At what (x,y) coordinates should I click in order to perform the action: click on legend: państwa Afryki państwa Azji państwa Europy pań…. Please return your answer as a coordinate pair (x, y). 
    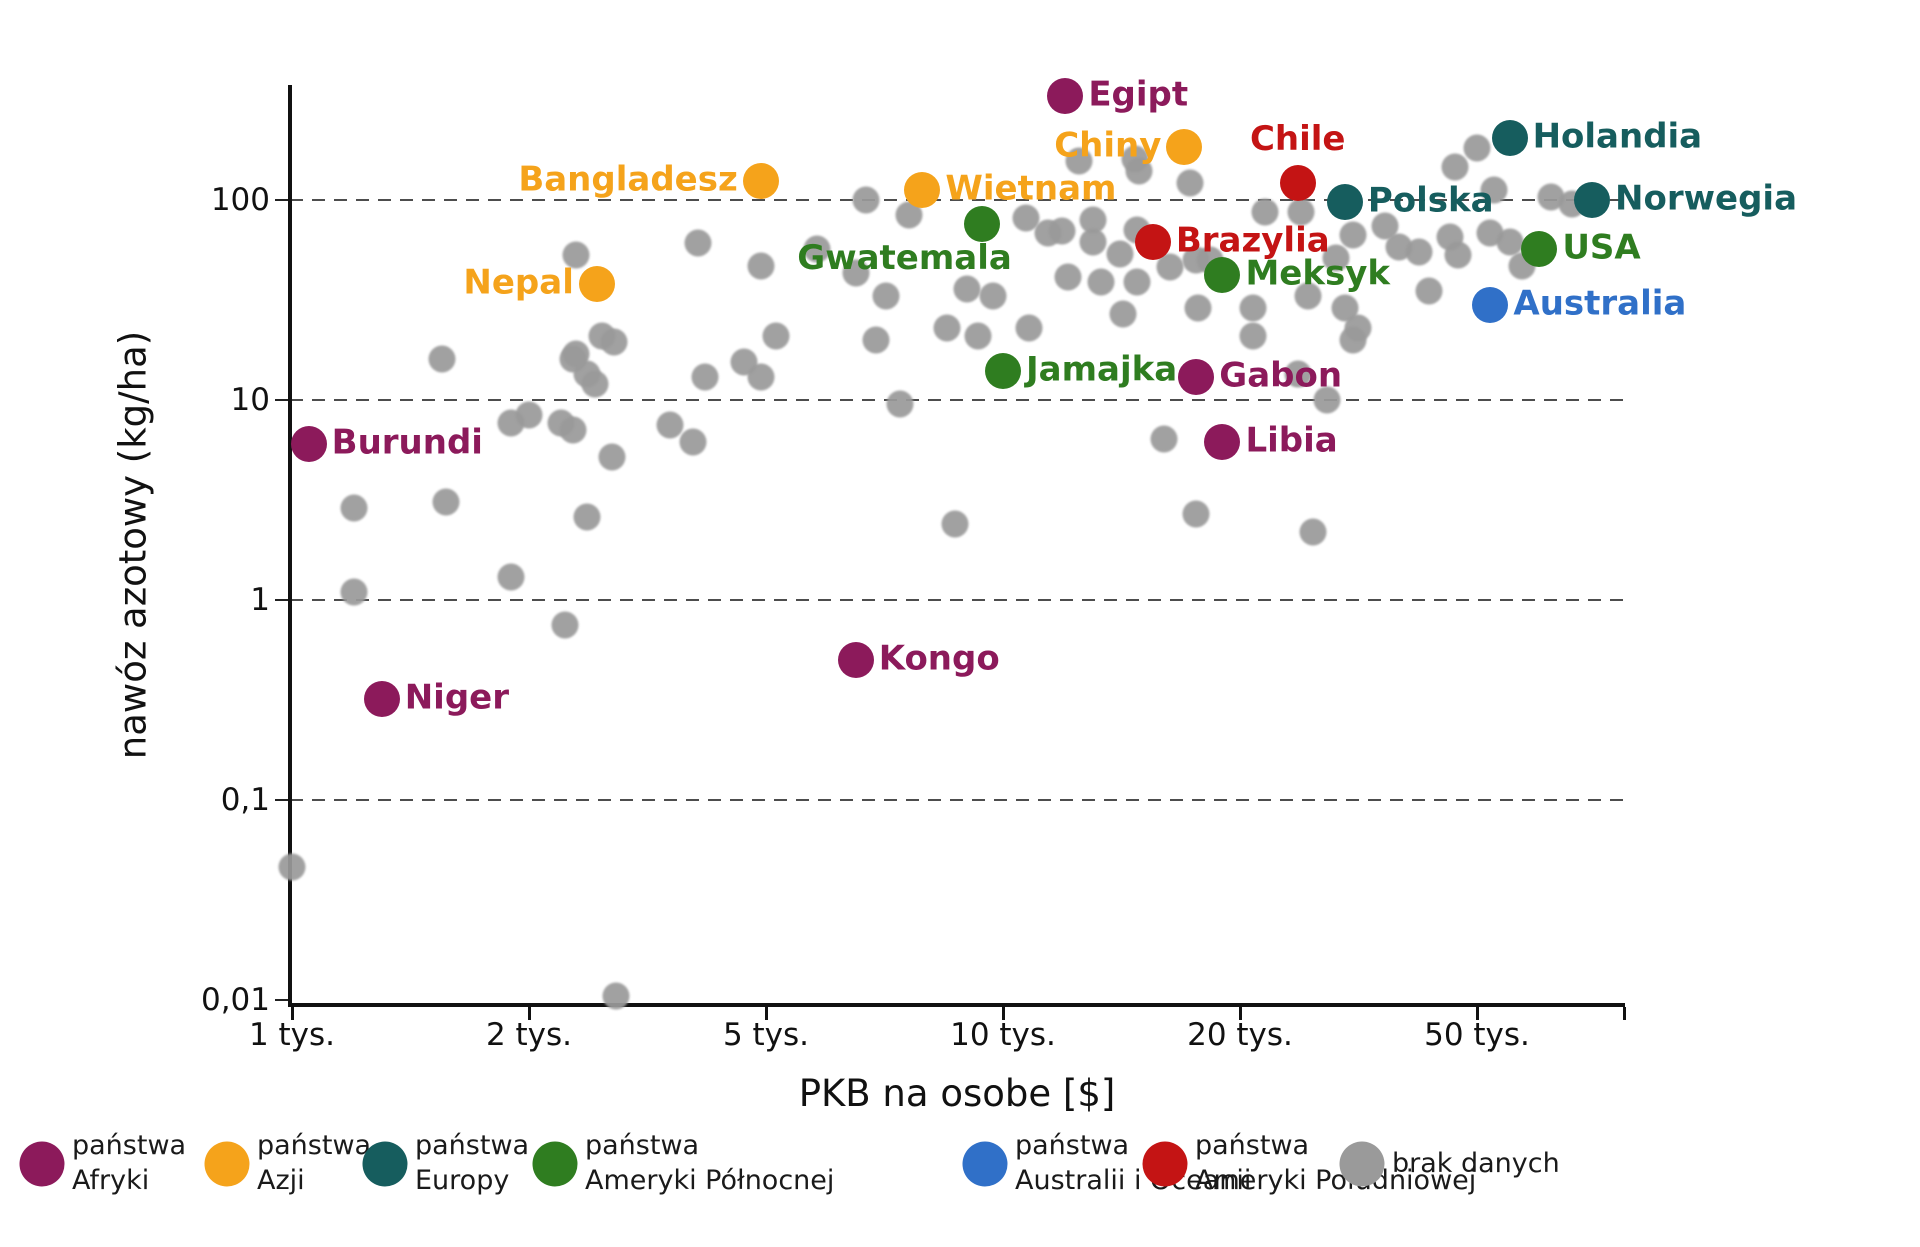
    Looking at the image, I should click on (960, 1182).